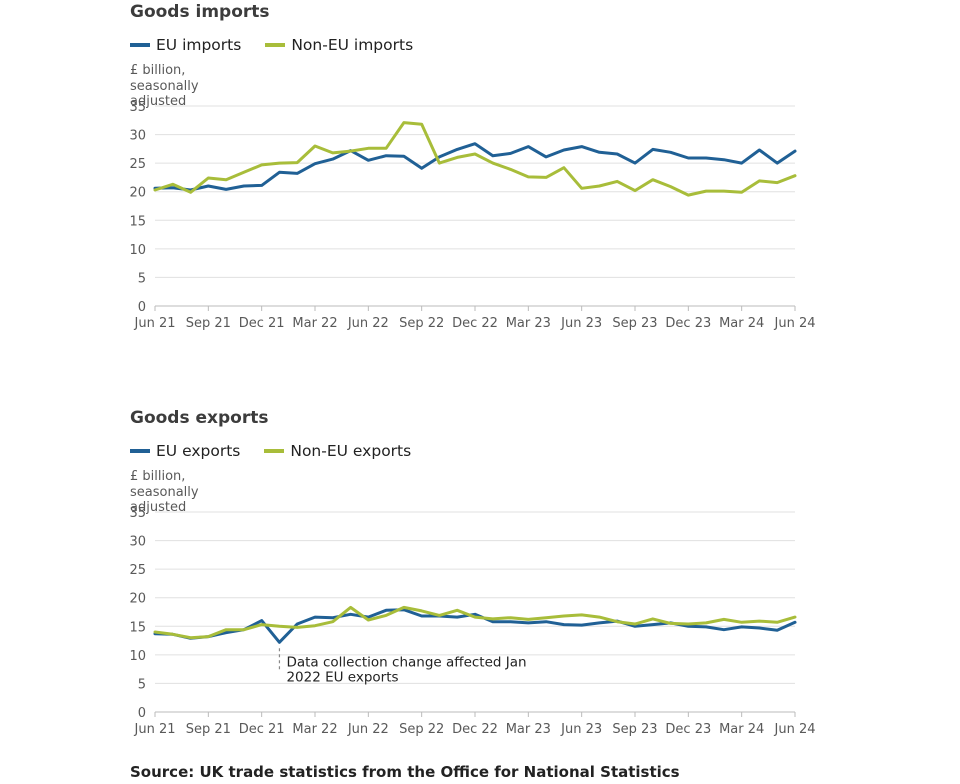  What do you see at coordinates (199, 45) in the screenshot?
I see `legend-label-eu-imports: EU imports` at bounding box center [199, 45].